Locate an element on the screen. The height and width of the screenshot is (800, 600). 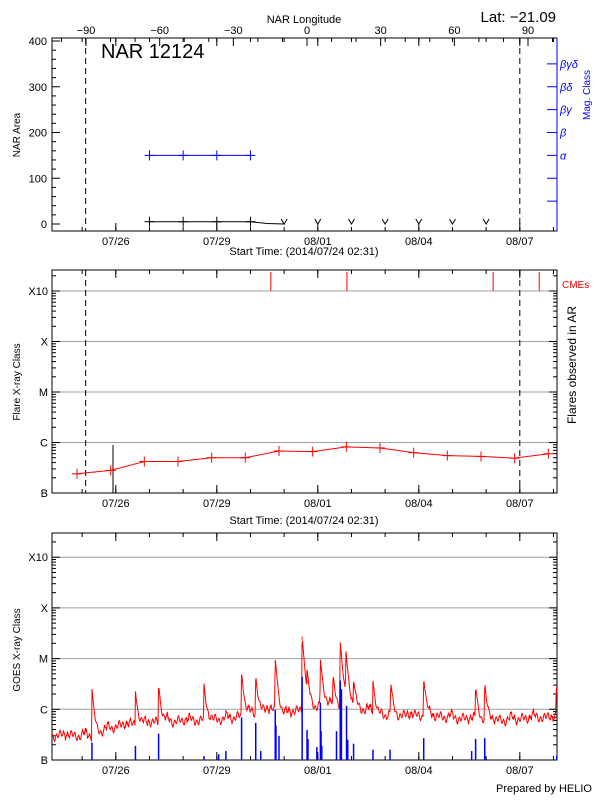
mag-class-tick-label: βγ is located at coordinates (566, 111).